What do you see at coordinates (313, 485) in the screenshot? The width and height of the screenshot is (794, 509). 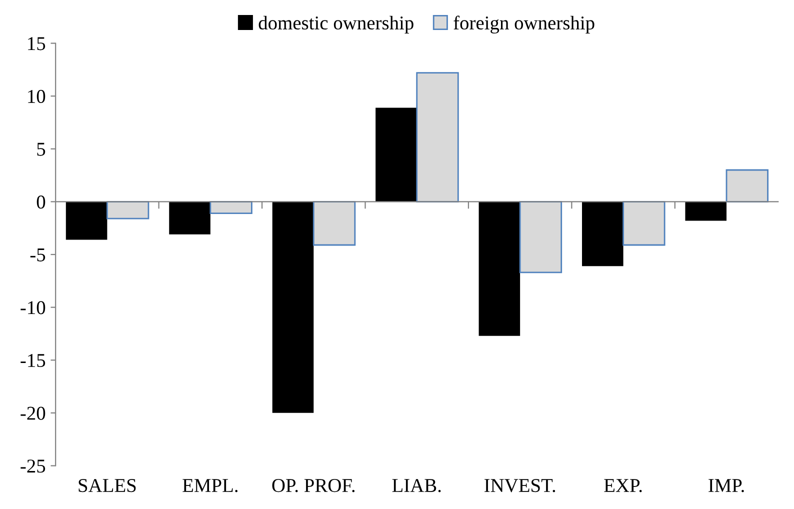 I see `x-tick-label: OP. PROF.` at bounding box center [313, 485].